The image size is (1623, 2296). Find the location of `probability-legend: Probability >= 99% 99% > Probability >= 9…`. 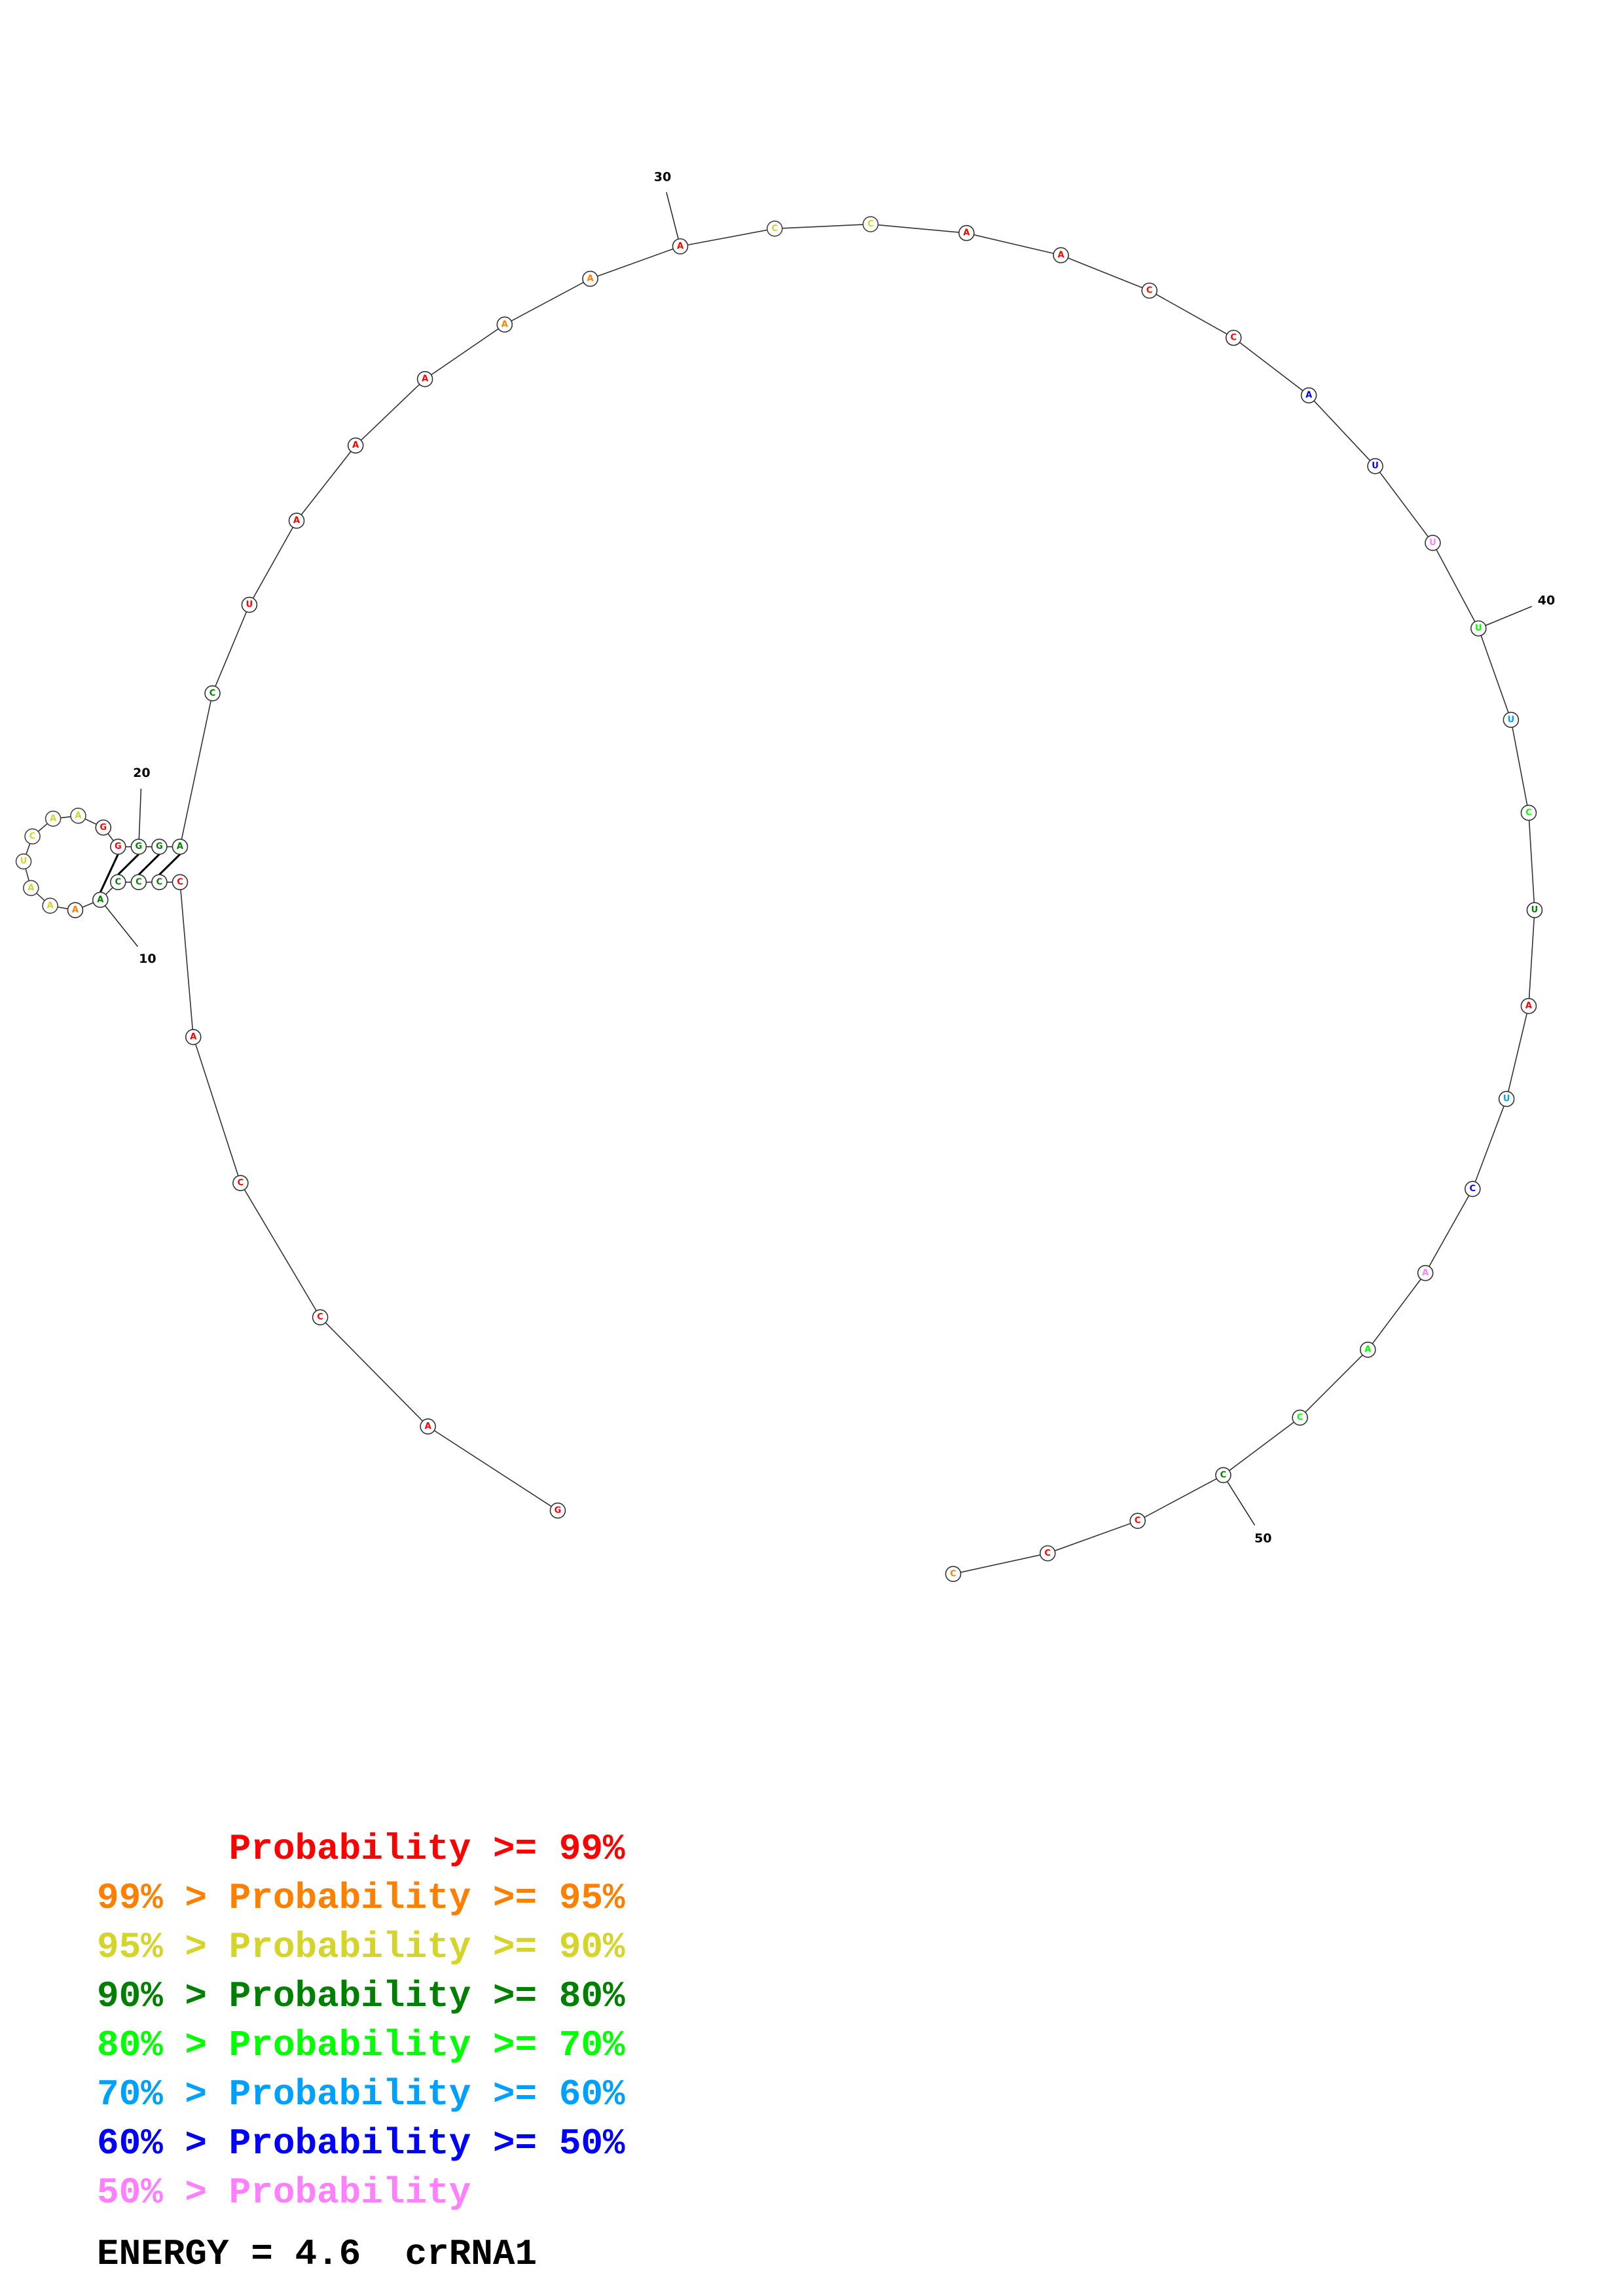

probability-legend: Probability >= 99% 99% > Probability >= 9… is located at coordinates (361, 2021).